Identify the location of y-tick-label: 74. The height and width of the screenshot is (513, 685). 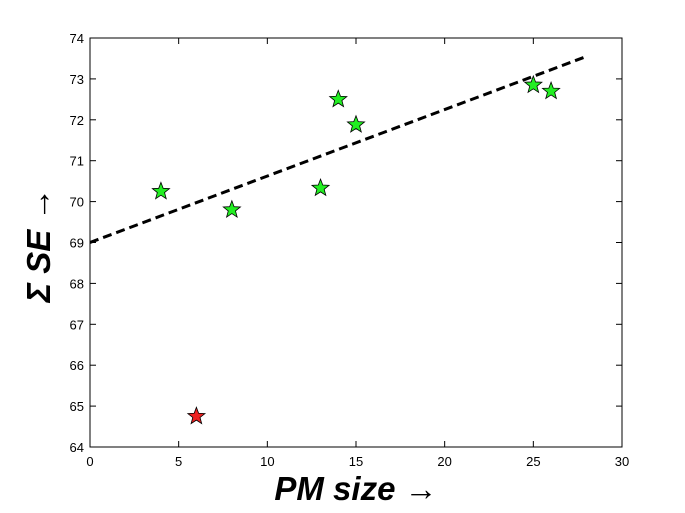
(77, 38).